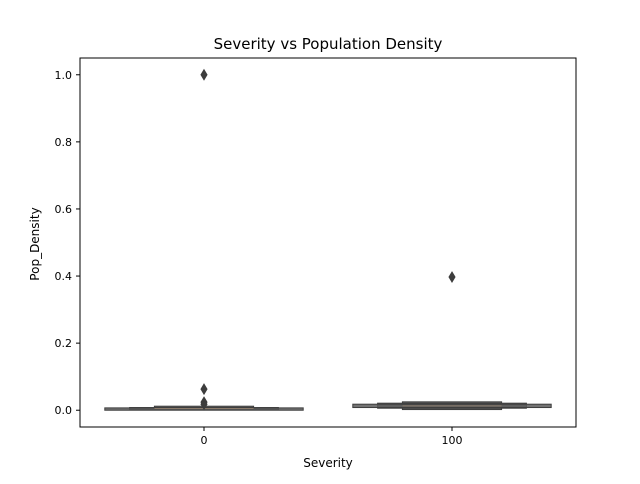 The image size is (640, 484). Describe the element at coordinates (204, 440) in the screenshot. I see `x-tick-label: 0` at that location.